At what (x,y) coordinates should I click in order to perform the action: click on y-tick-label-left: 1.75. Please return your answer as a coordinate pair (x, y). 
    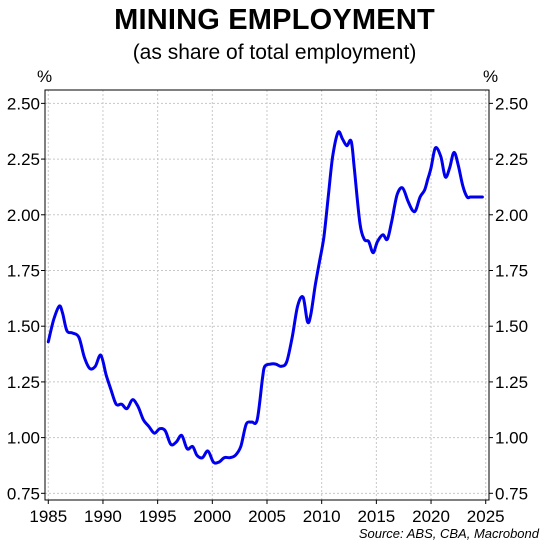
    Looking at the image, I should click on (23, 270).